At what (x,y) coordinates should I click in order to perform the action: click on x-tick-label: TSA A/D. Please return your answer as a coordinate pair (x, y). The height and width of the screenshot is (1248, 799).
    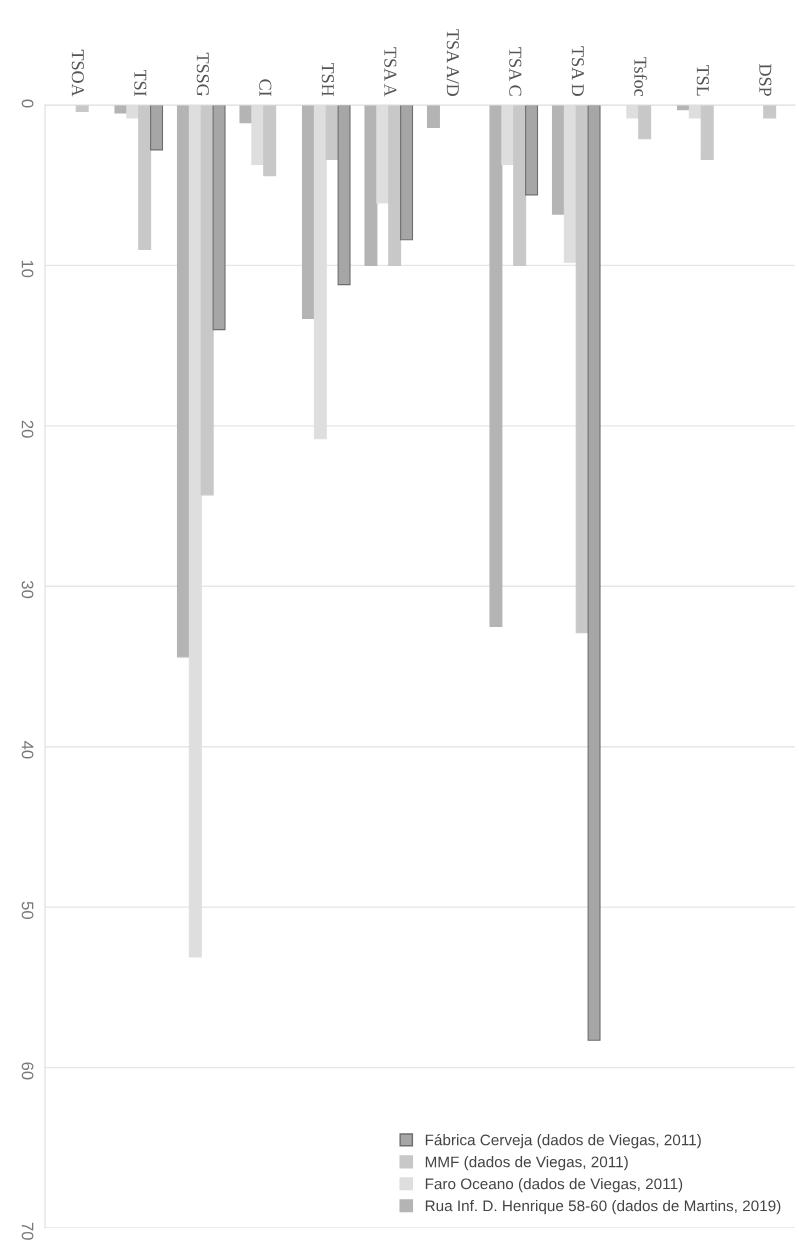
    Looking at the image, I should click on (452, 62).